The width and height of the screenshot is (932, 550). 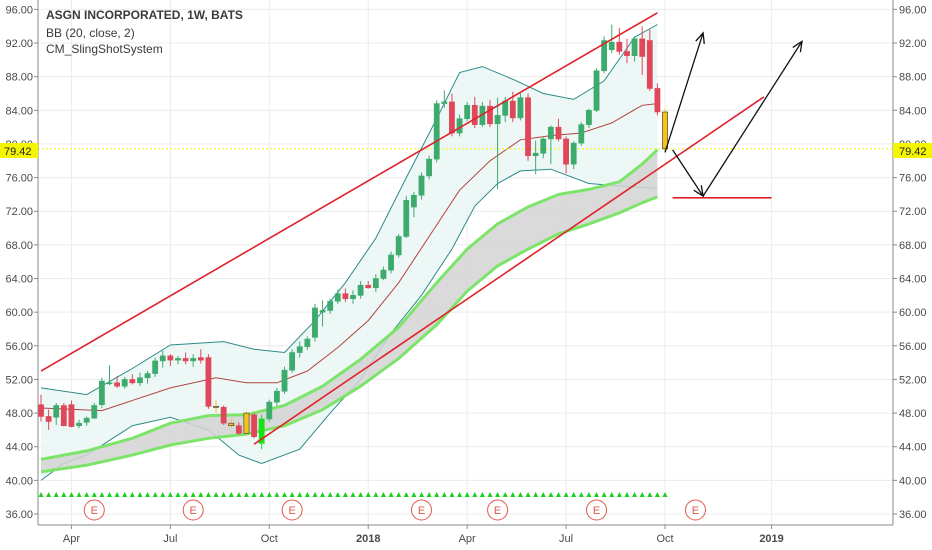 What do you see at coordinates (913, 515) in the screenshot?
I see `y-tick-label-right: 36.00` at bounding box center [913, 515].